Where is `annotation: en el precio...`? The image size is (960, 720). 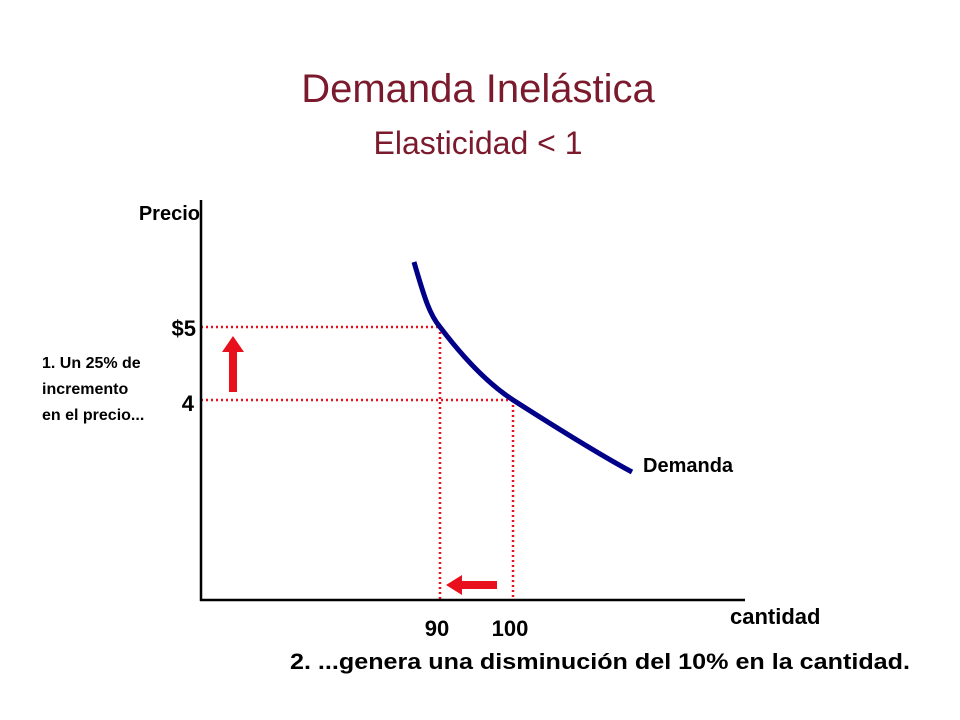 annotation: en el precio... is located at coordinates (93, 415).